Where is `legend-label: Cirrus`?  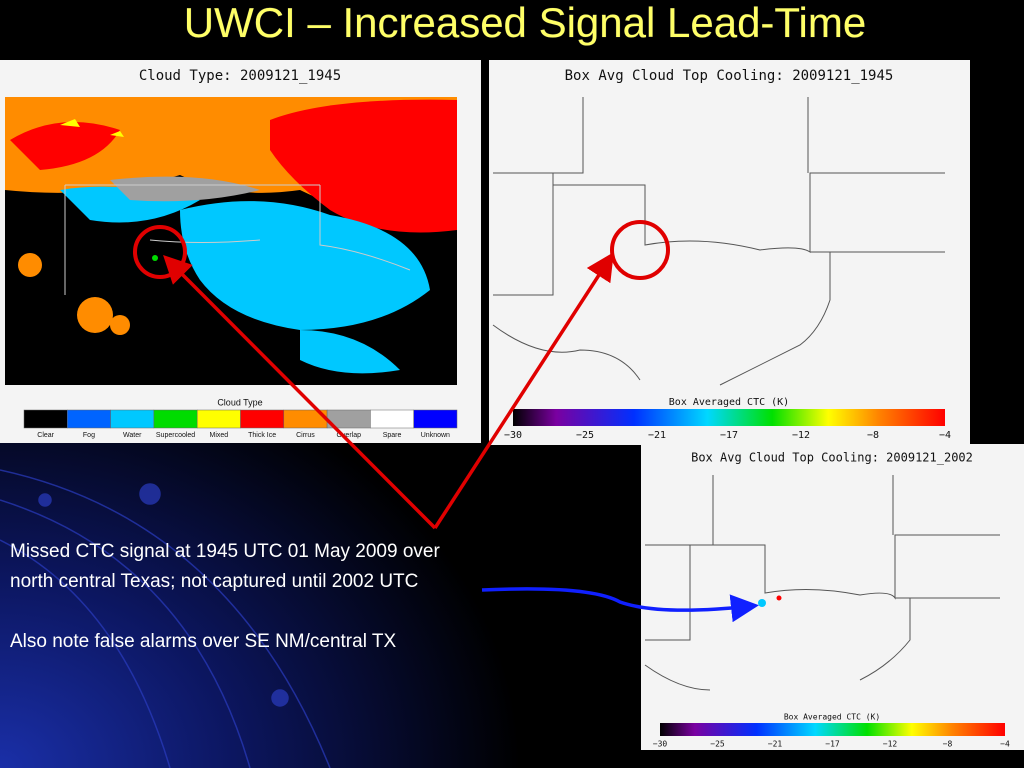
legend-label: Cirrus is located at coordinates (305, 435).